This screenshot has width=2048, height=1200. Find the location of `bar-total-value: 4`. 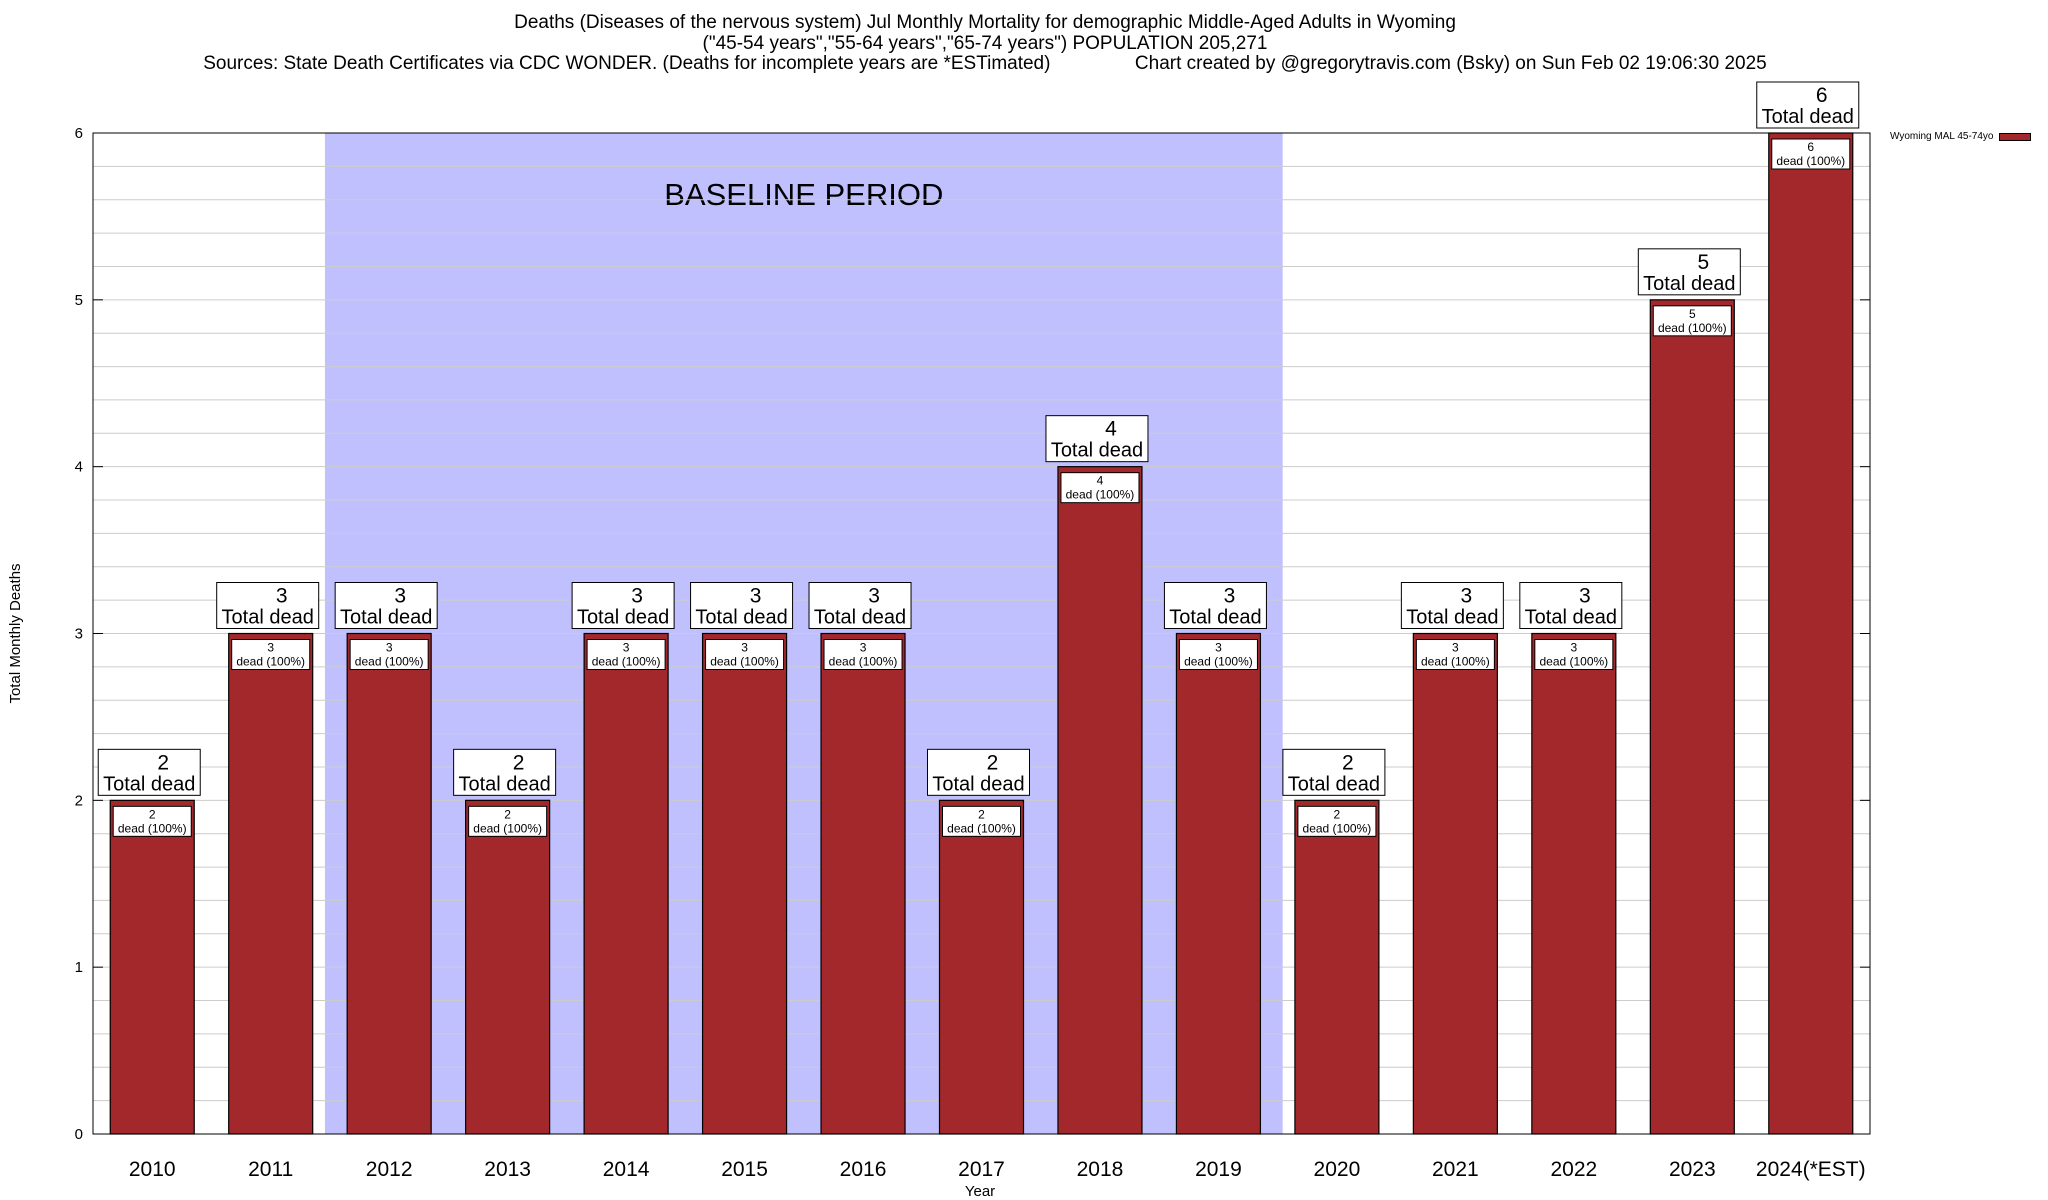

bar-total-value: 4 is located at coordinates (1111, 429).